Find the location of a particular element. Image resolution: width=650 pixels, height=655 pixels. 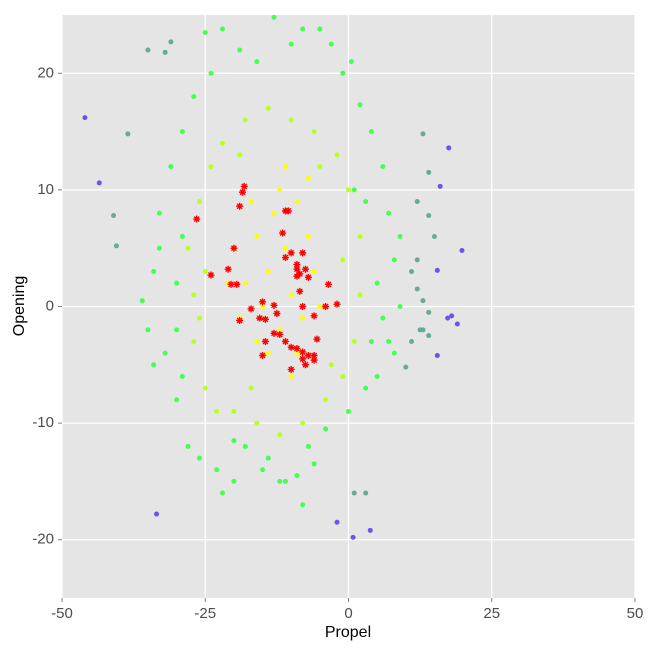

y-axis-title: Opening is located at coordinates (19, 306).